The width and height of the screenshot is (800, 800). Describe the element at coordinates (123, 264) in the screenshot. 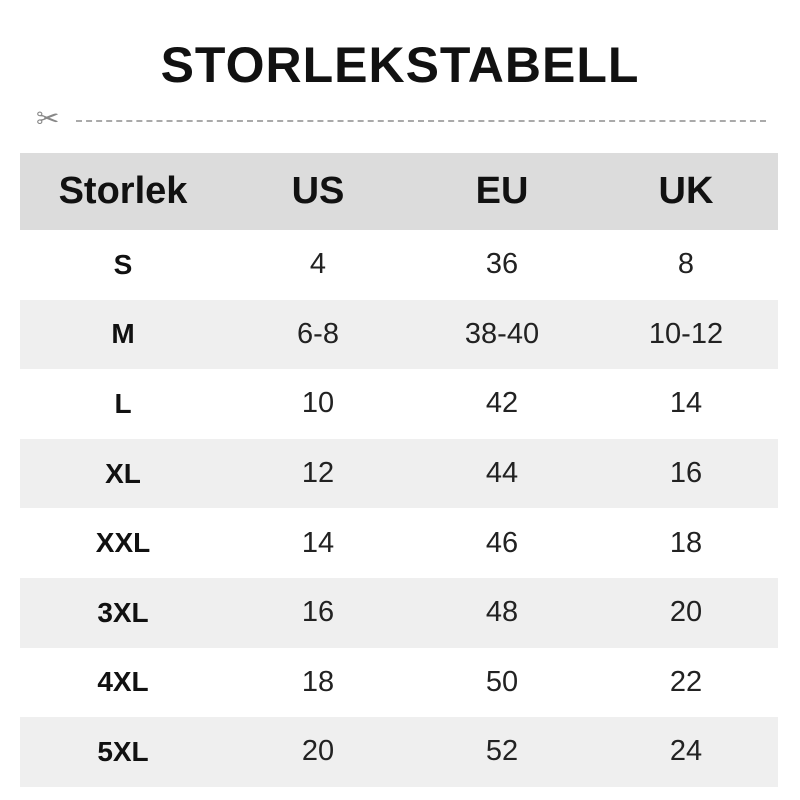

I see `cell-size: S` at that location.